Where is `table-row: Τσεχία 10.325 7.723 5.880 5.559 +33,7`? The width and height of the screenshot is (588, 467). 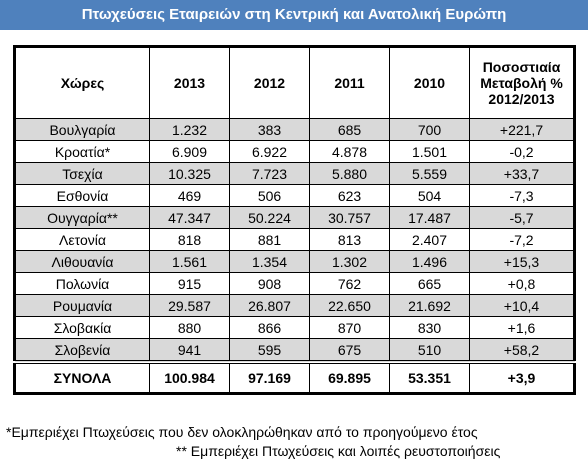
table-row: Τσεχία 10.325 7.723 5.880 5.559 +33,7 is located at coordinates (294, 173).